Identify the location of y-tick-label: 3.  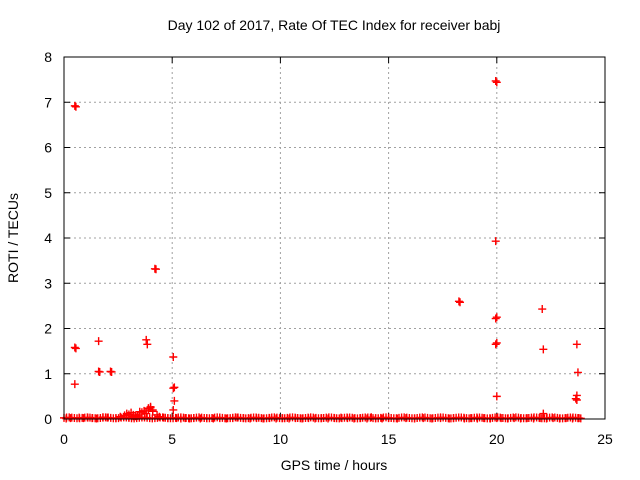
(48, 283).